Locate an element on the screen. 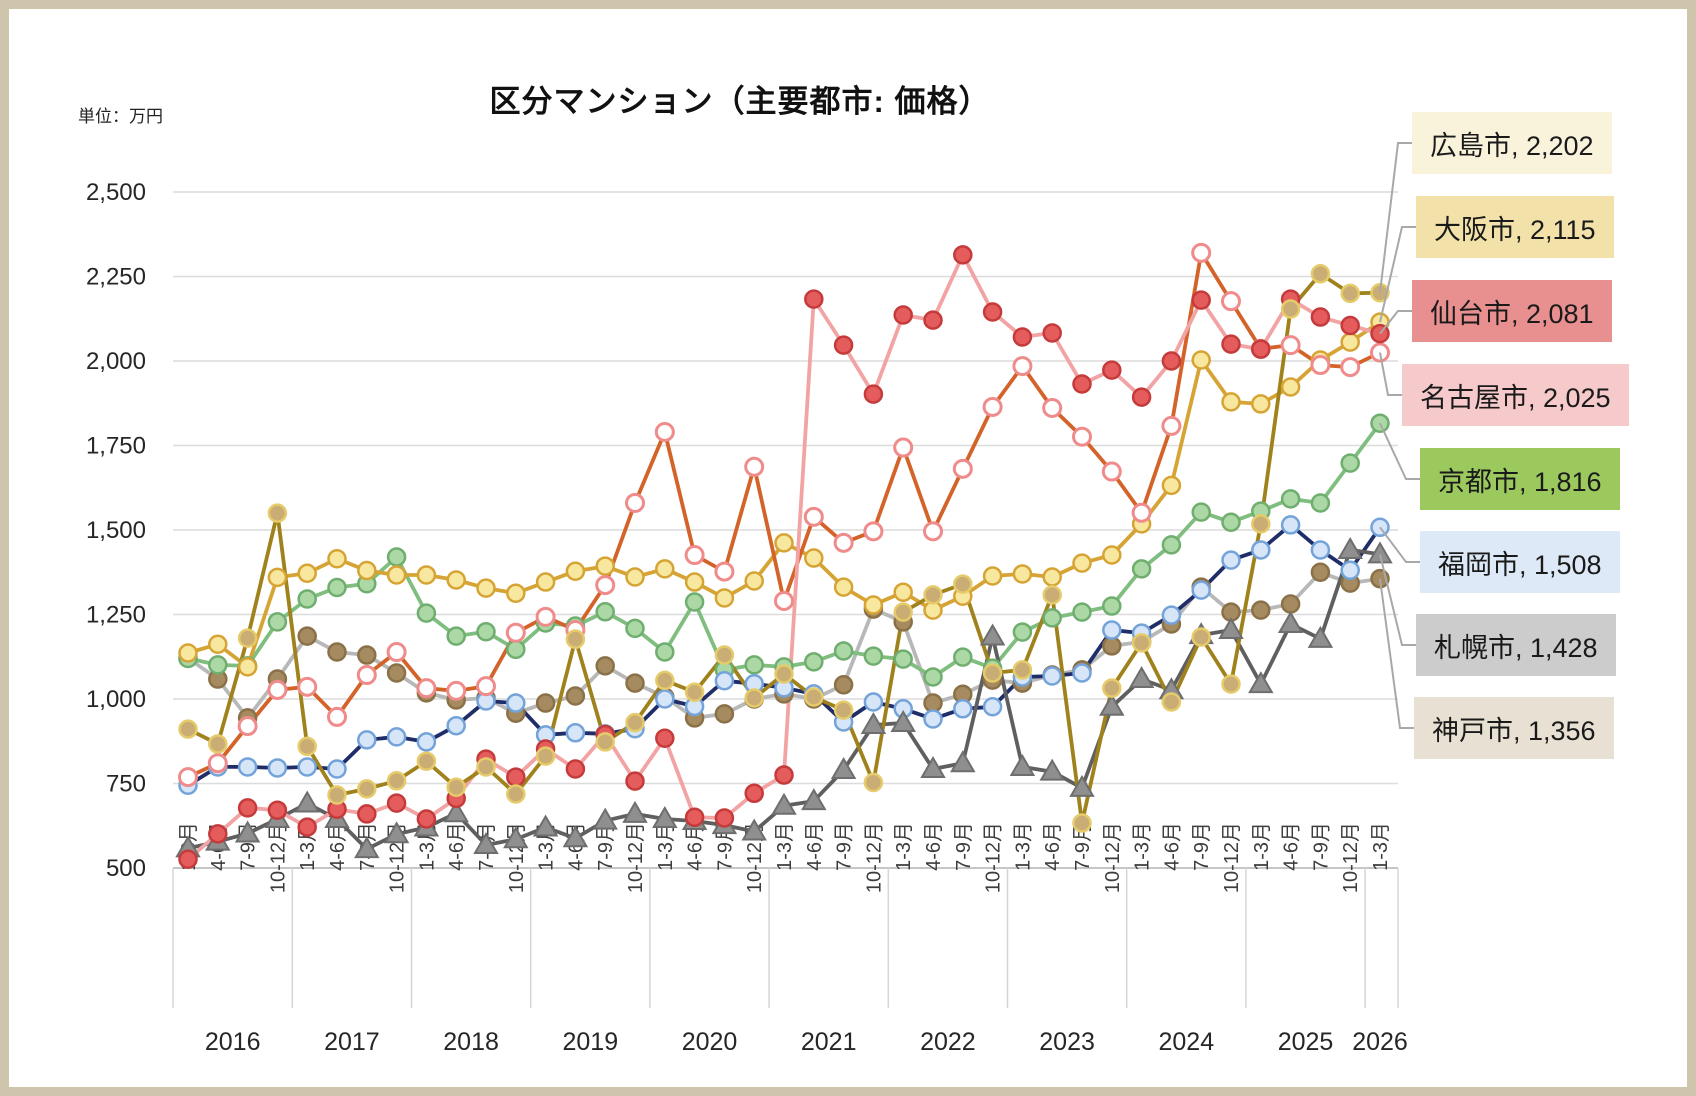  y-axis-tick-label: 750 is located at coordinates (126, 784).